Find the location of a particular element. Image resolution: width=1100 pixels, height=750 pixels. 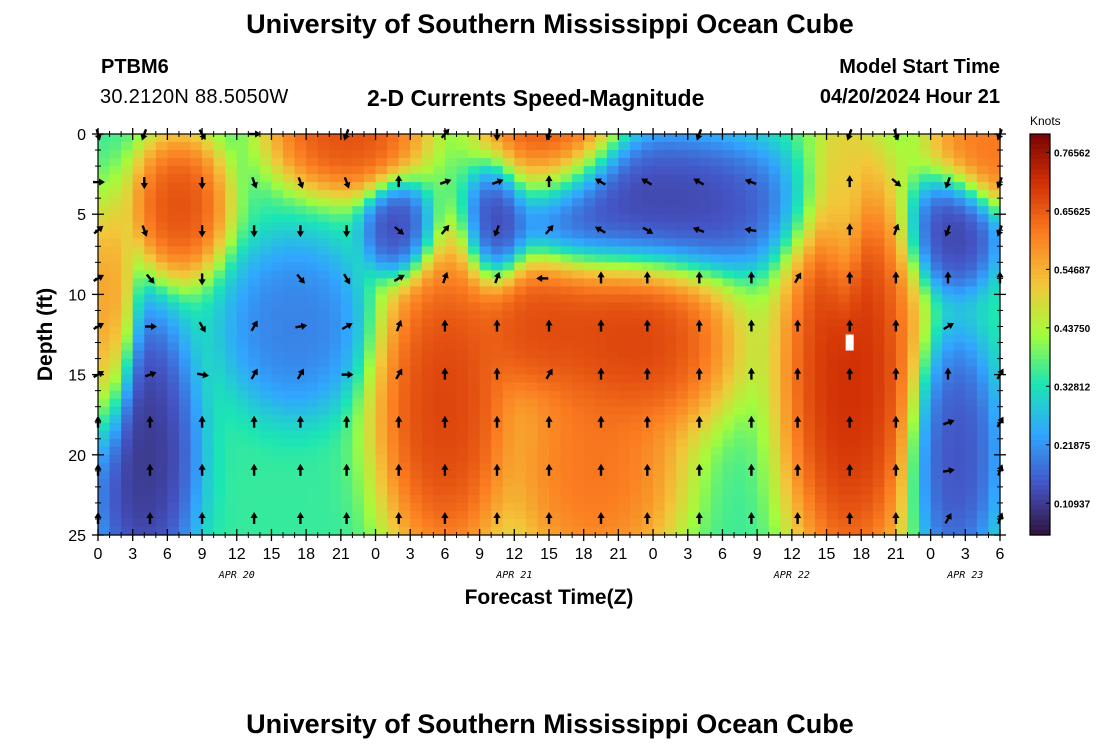

colorbar-tick-label: 0.54687 is located at coordinates (1072, 270).